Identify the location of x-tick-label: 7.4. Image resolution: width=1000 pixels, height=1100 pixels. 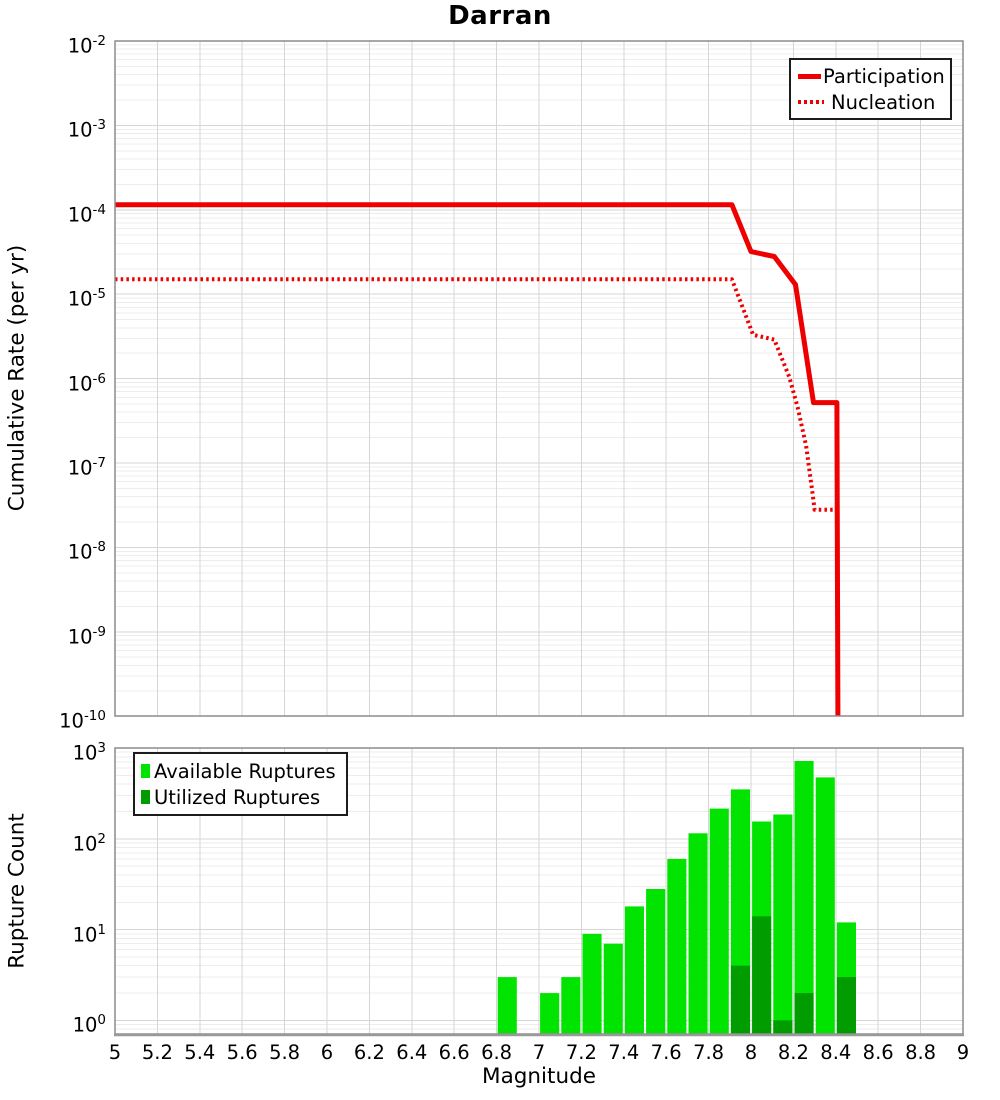
(624, 1052).